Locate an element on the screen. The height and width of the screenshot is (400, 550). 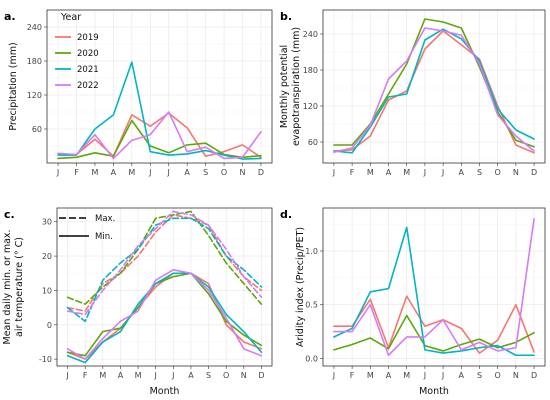
panel-label: b. is located at coordinates (286, 16).